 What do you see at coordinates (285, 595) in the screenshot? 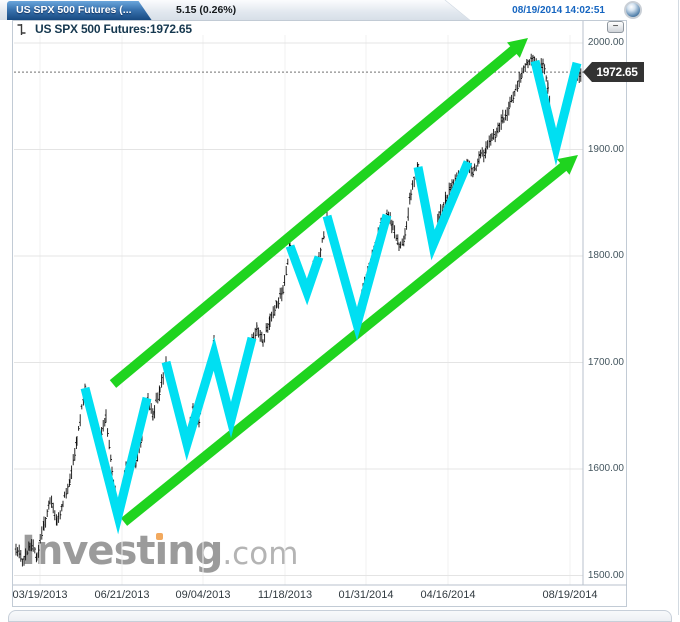
I see `x-axis-label: 11/18/2013` at bounding box center [285, 595].